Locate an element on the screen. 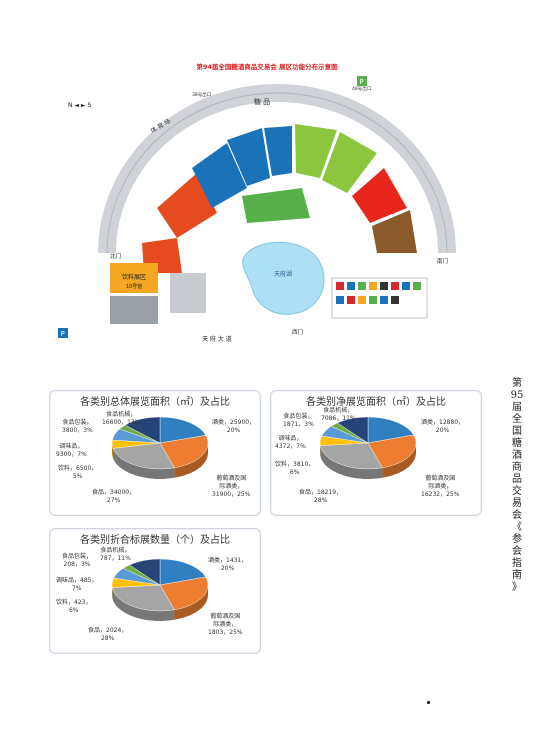 The height and width of the screenshot is (747, 554). label-wine: 葡萄酒及国 际酒类， 31900，25% is located at coordinates (231, 486).